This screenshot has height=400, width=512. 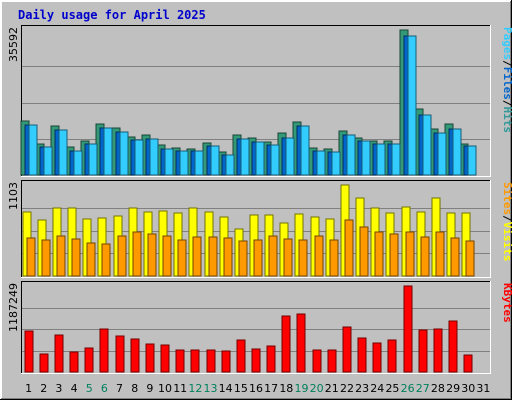 I want to click on series-sites, so click(x=250, y=248).